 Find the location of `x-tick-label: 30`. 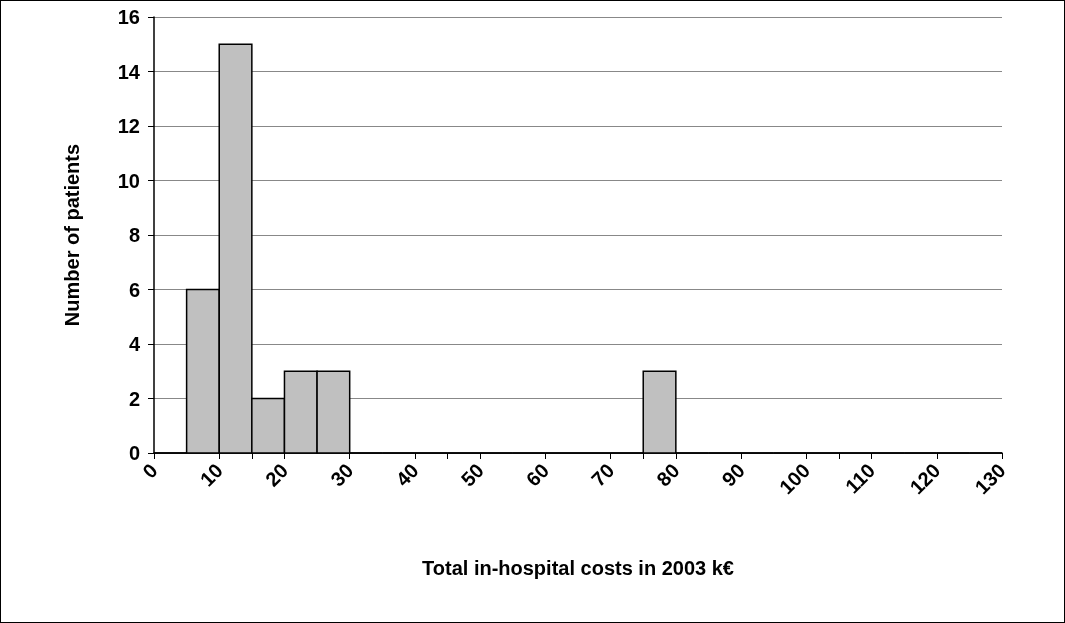

x-tick-label: 30 is located at coordinates (342, 475).